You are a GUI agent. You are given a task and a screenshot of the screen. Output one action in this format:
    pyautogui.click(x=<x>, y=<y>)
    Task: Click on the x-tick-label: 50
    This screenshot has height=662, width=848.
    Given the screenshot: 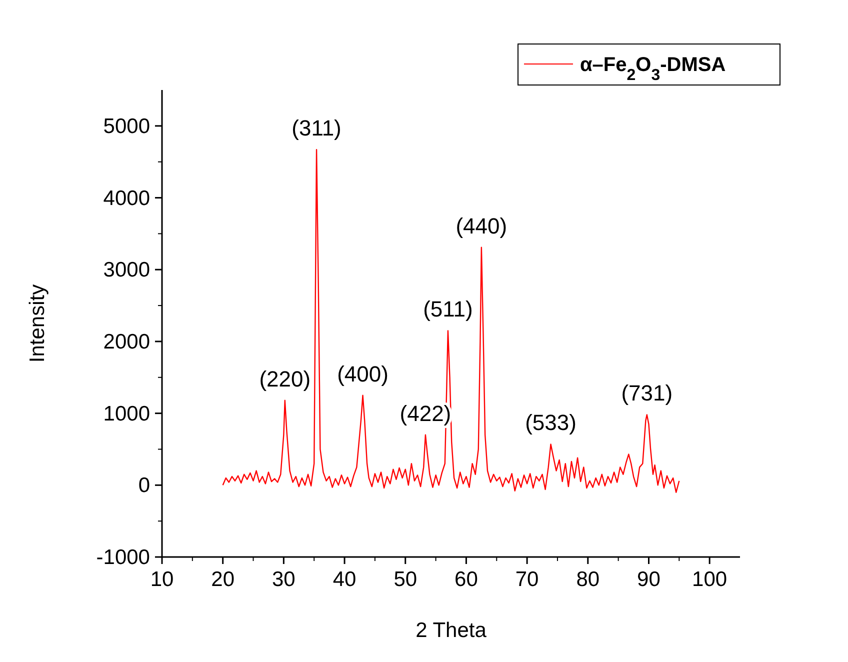 What is the action you would take?
    pyautogui.click(x=406, y=579)
    